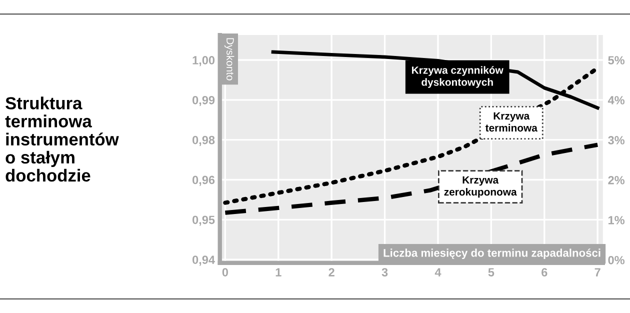  What do you see at coordinates (597, 272) in the screenshot?
I see `x-tick-label: 7` at bounding box center [597, 272].